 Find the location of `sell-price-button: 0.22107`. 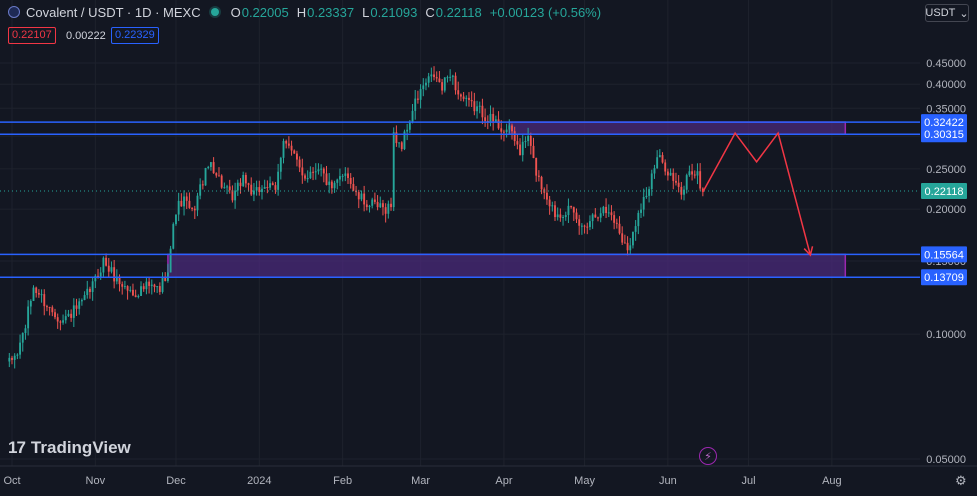

sell-price-button: 0.22107 is located at coordinates (32, 35).